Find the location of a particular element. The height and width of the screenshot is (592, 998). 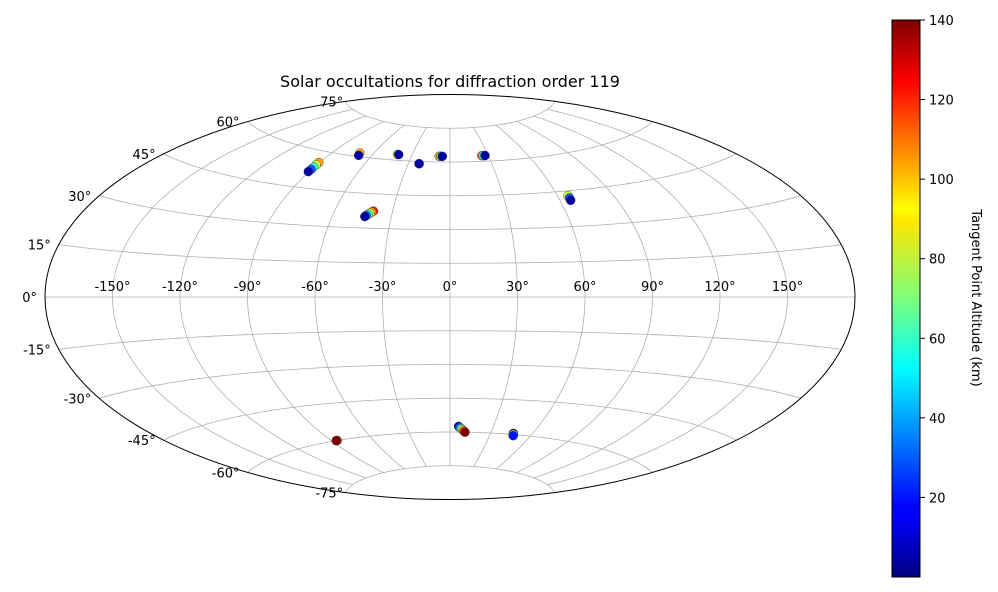

x-tick-label: 30° is located at coordinates (517, 287).